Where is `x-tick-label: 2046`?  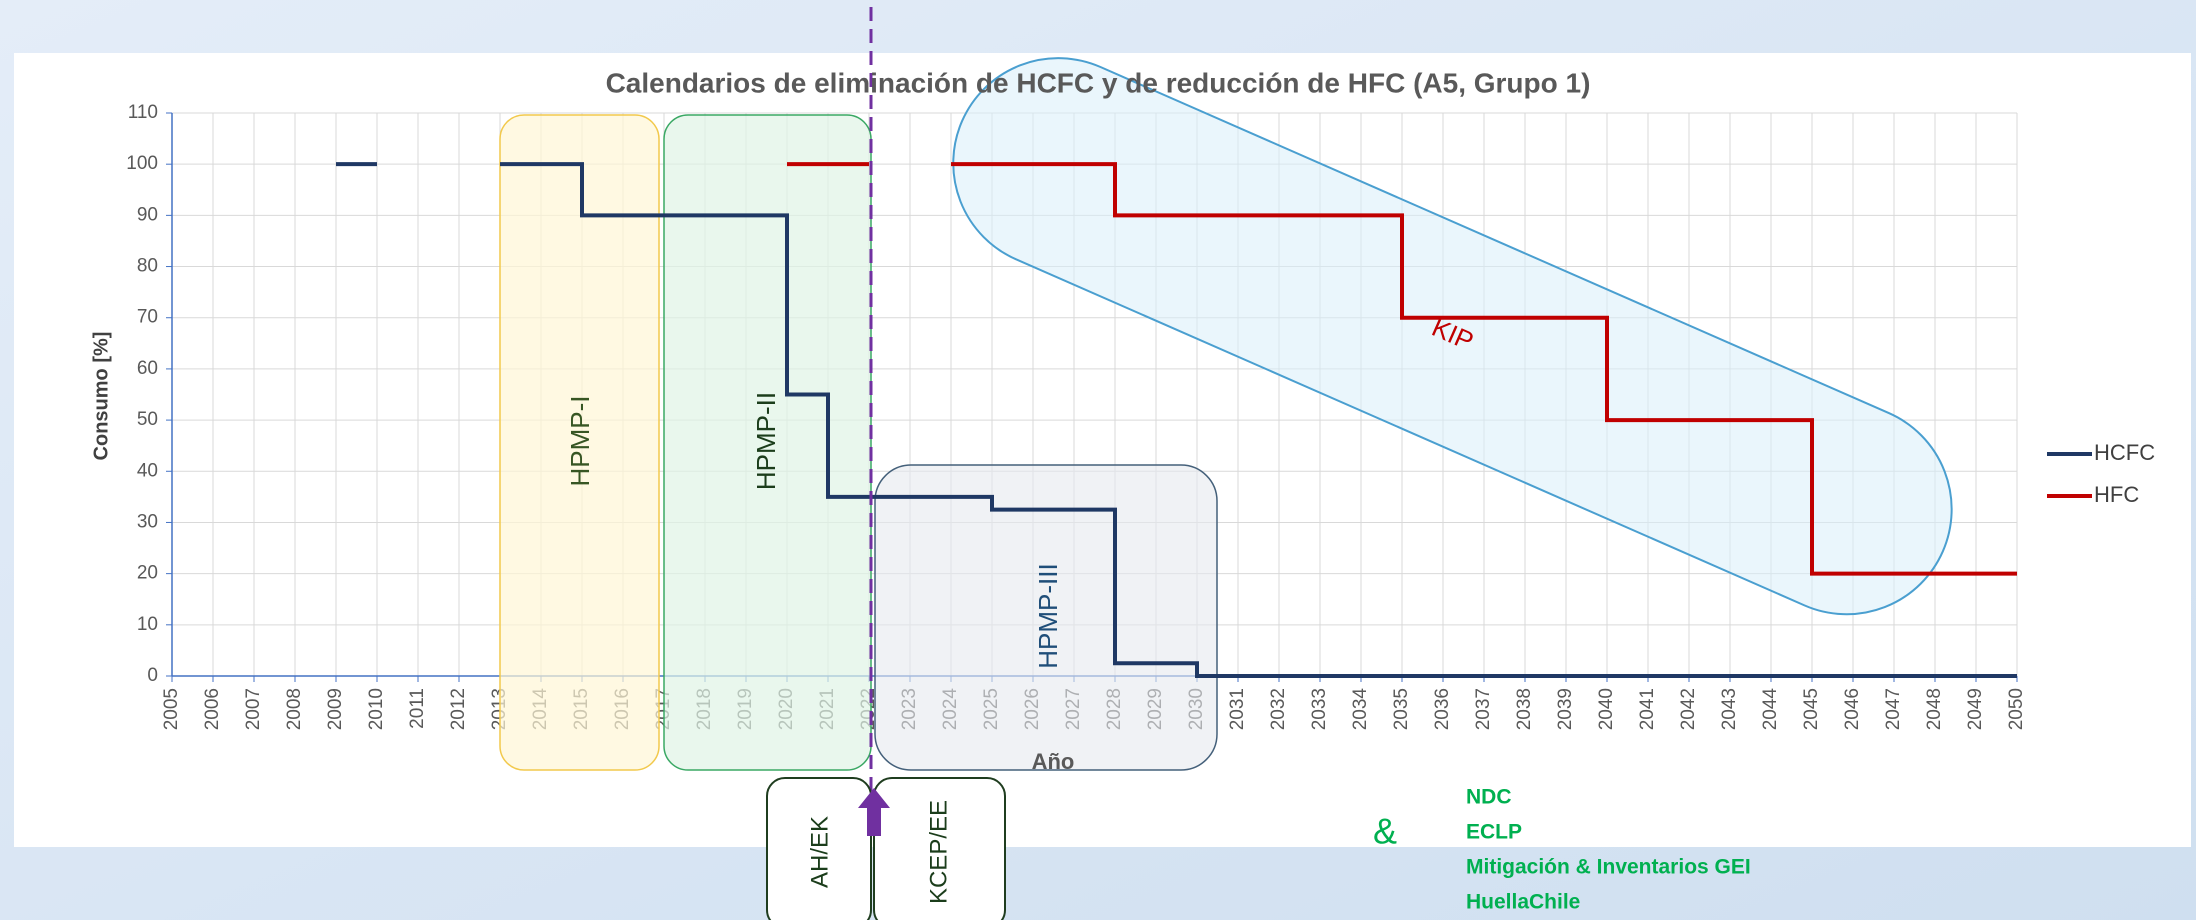
x-tick-label: 2046 is located at coordinates (1852, 709).